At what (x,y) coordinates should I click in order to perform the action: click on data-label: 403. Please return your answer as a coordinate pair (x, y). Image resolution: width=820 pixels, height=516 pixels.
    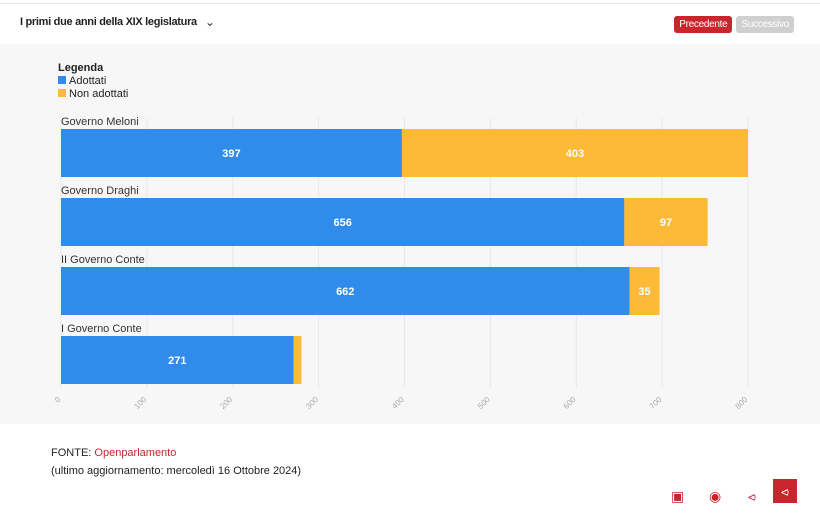
    Looking at the image, I should click on (575, 154).